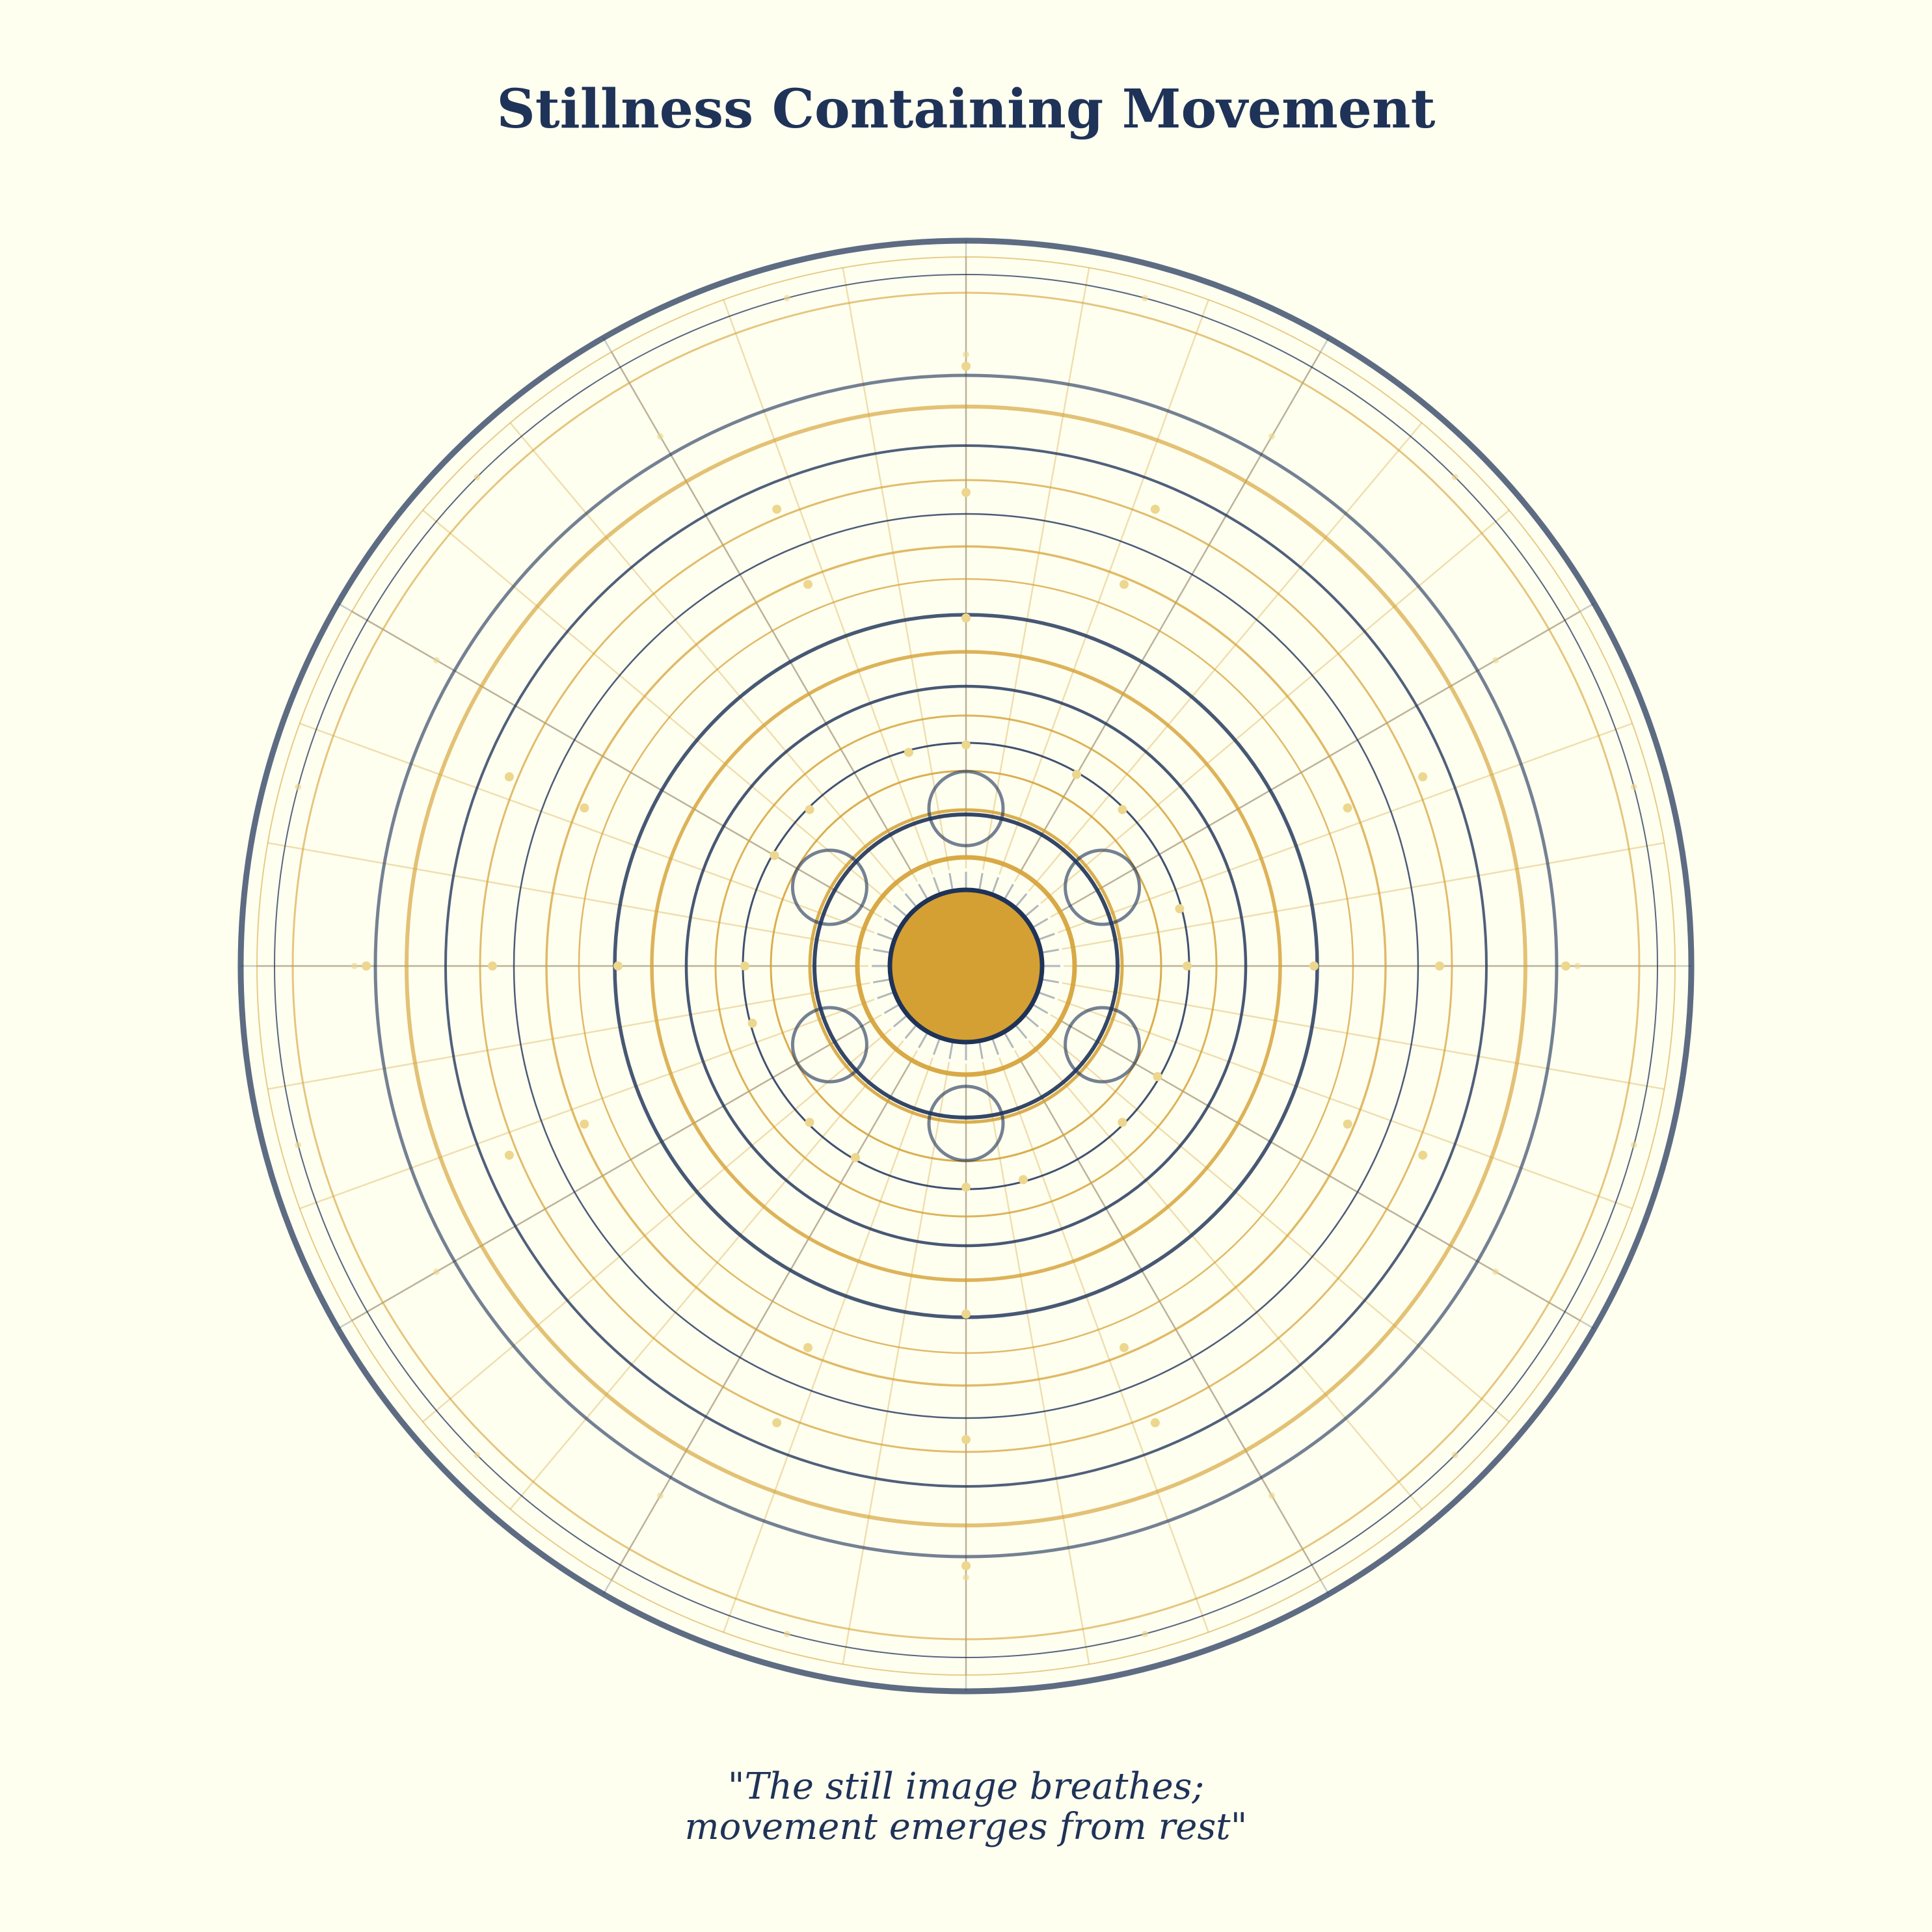  I want to click on page-title: Stillness Containing Movement, so click(966, 109).